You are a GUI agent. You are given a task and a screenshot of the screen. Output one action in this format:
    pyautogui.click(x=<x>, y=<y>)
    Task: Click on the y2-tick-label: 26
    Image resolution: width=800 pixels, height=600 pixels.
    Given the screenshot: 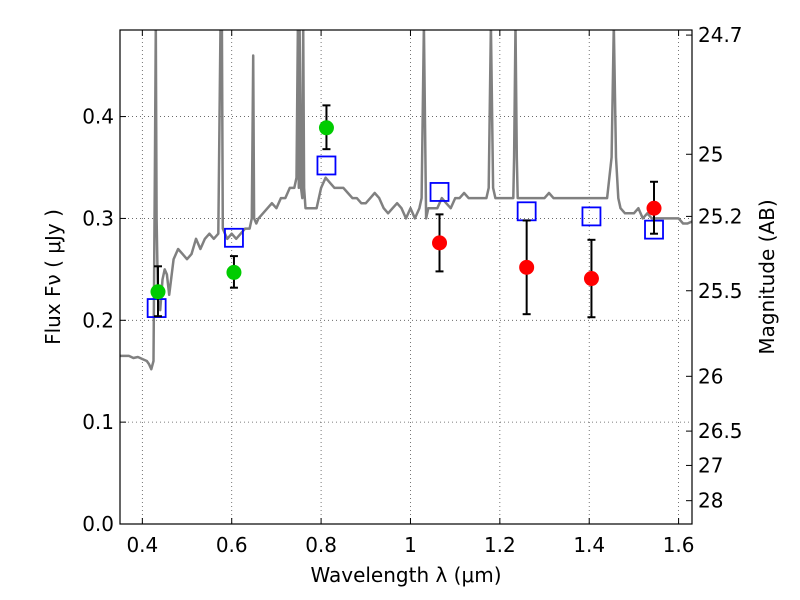 What is the action you would take?
    pyautogui.click(x=710, y=376)
    